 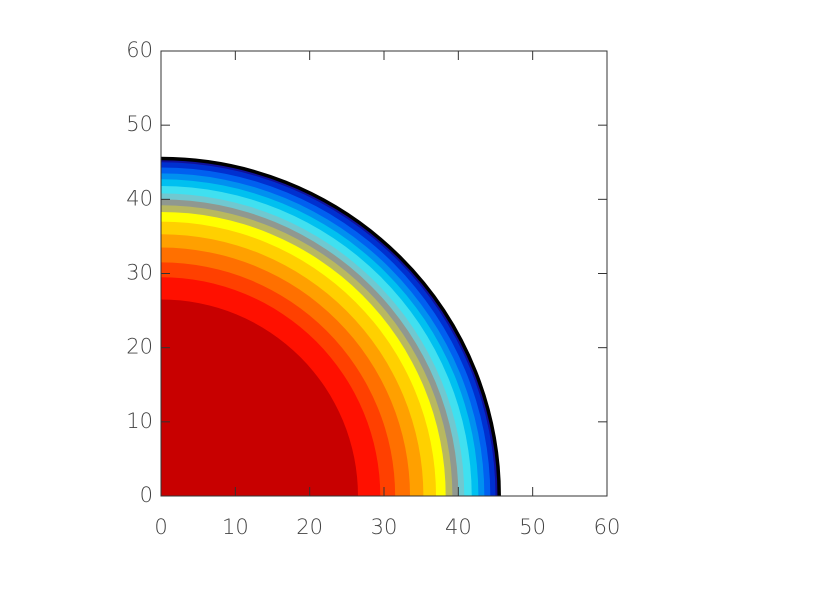 I want to click on y-tick-label: 40, so click(x=139, y=198).